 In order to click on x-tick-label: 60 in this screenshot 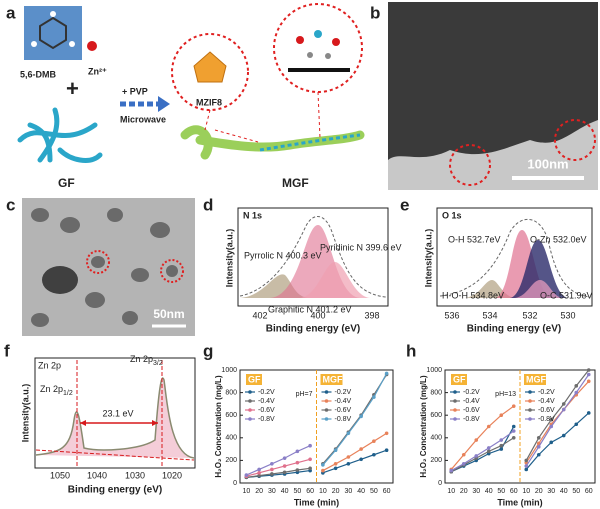, I will do `click(589, 491)`.